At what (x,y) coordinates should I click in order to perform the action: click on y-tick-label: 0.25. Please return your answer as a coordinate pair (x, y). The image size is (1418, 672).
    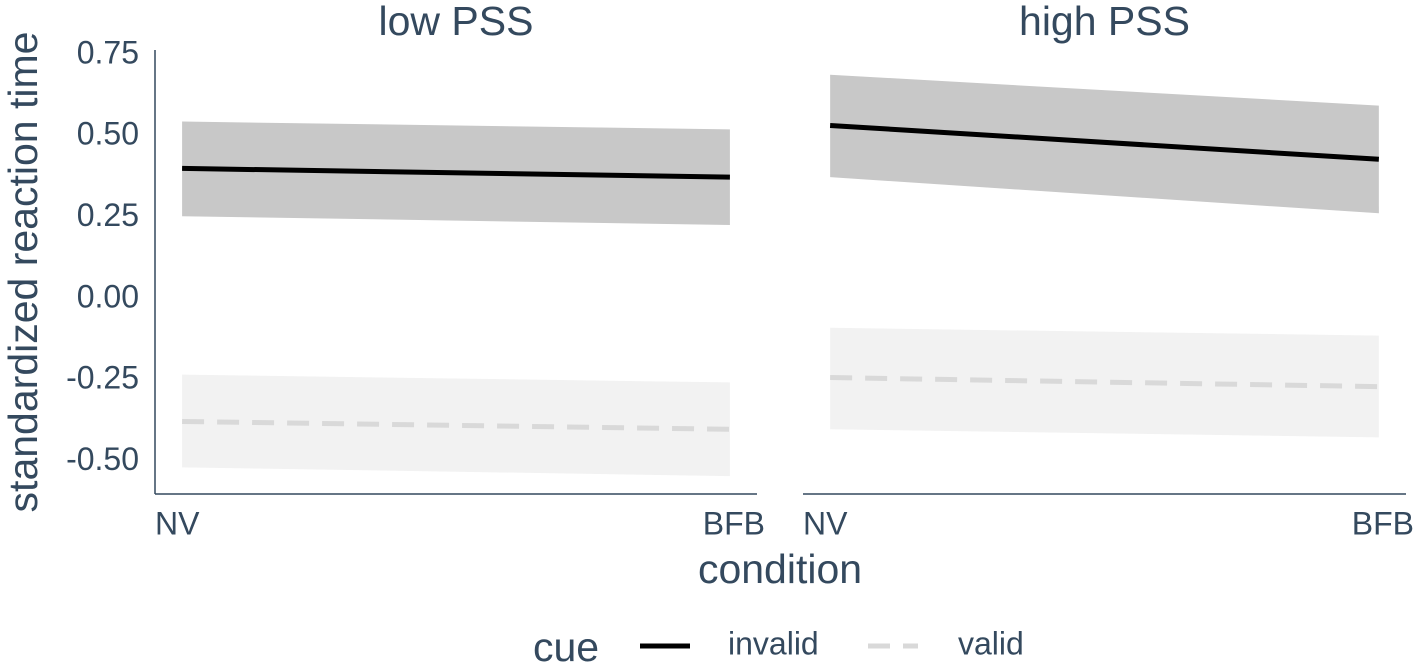
    Looking at the image, I should click on (108, 215).